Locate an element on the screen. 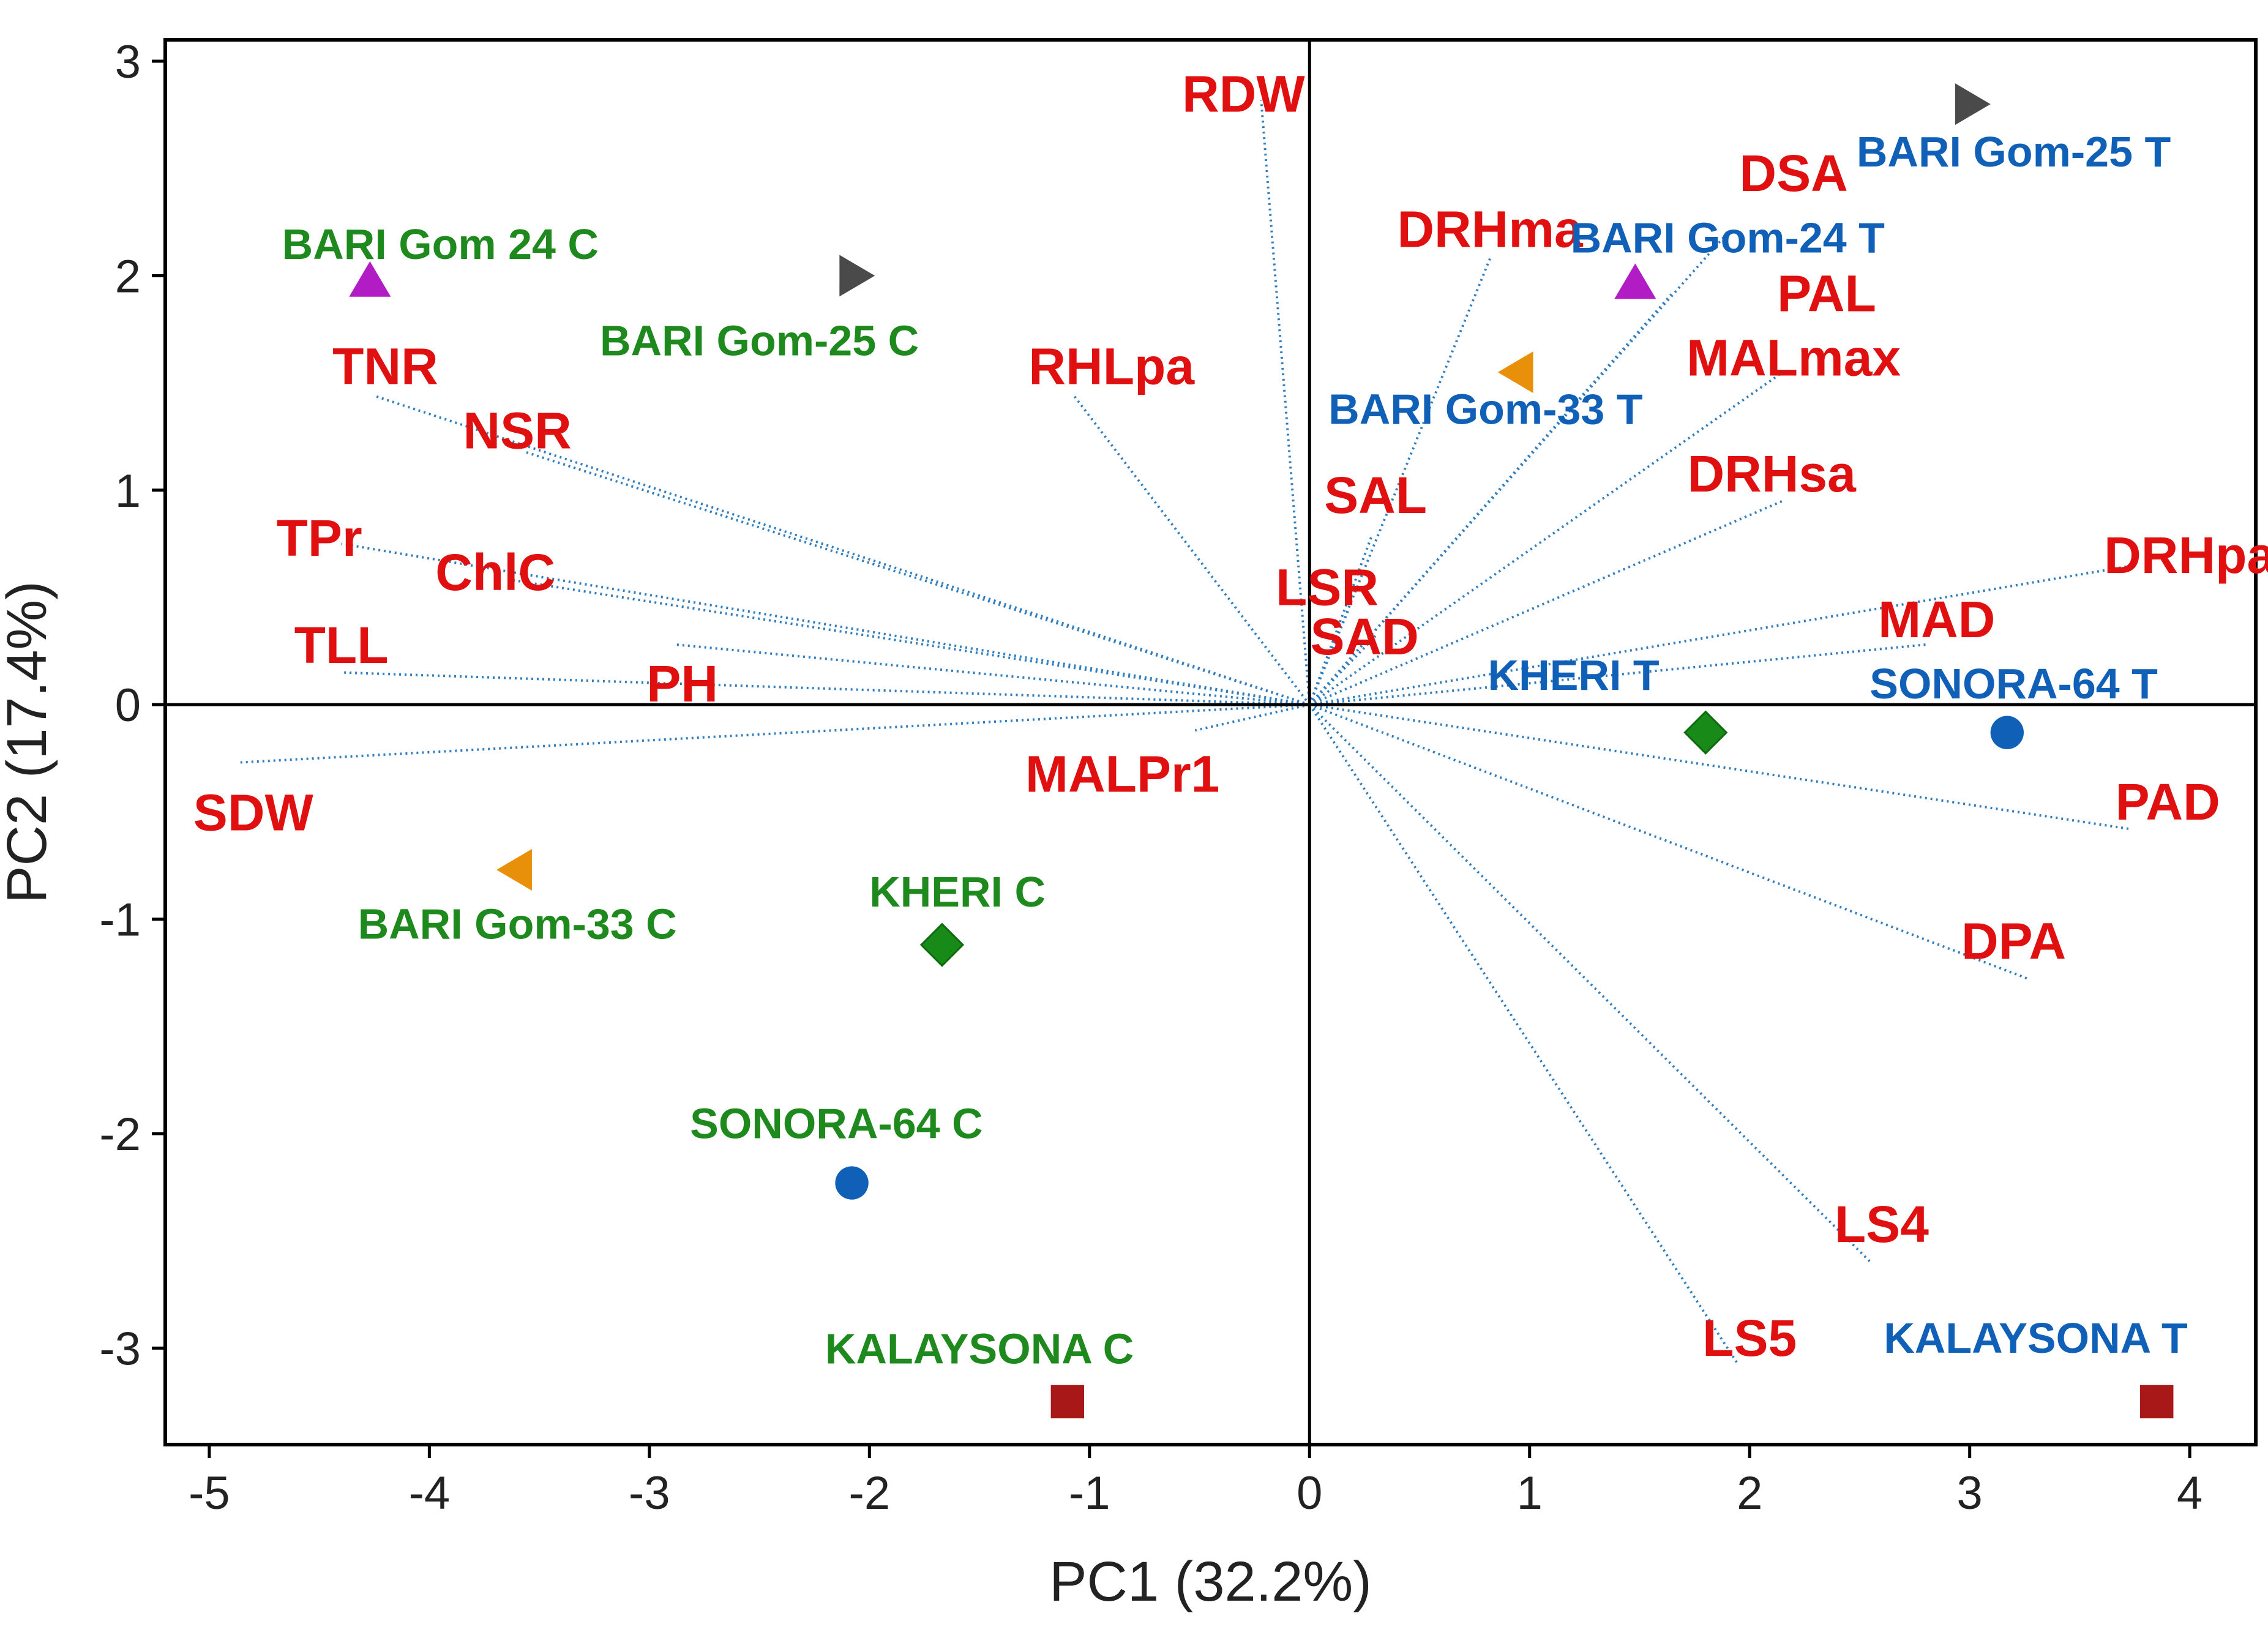 The image size is (2268, 1627). loading-vector-rdw is located at coordinates (1285, 402).